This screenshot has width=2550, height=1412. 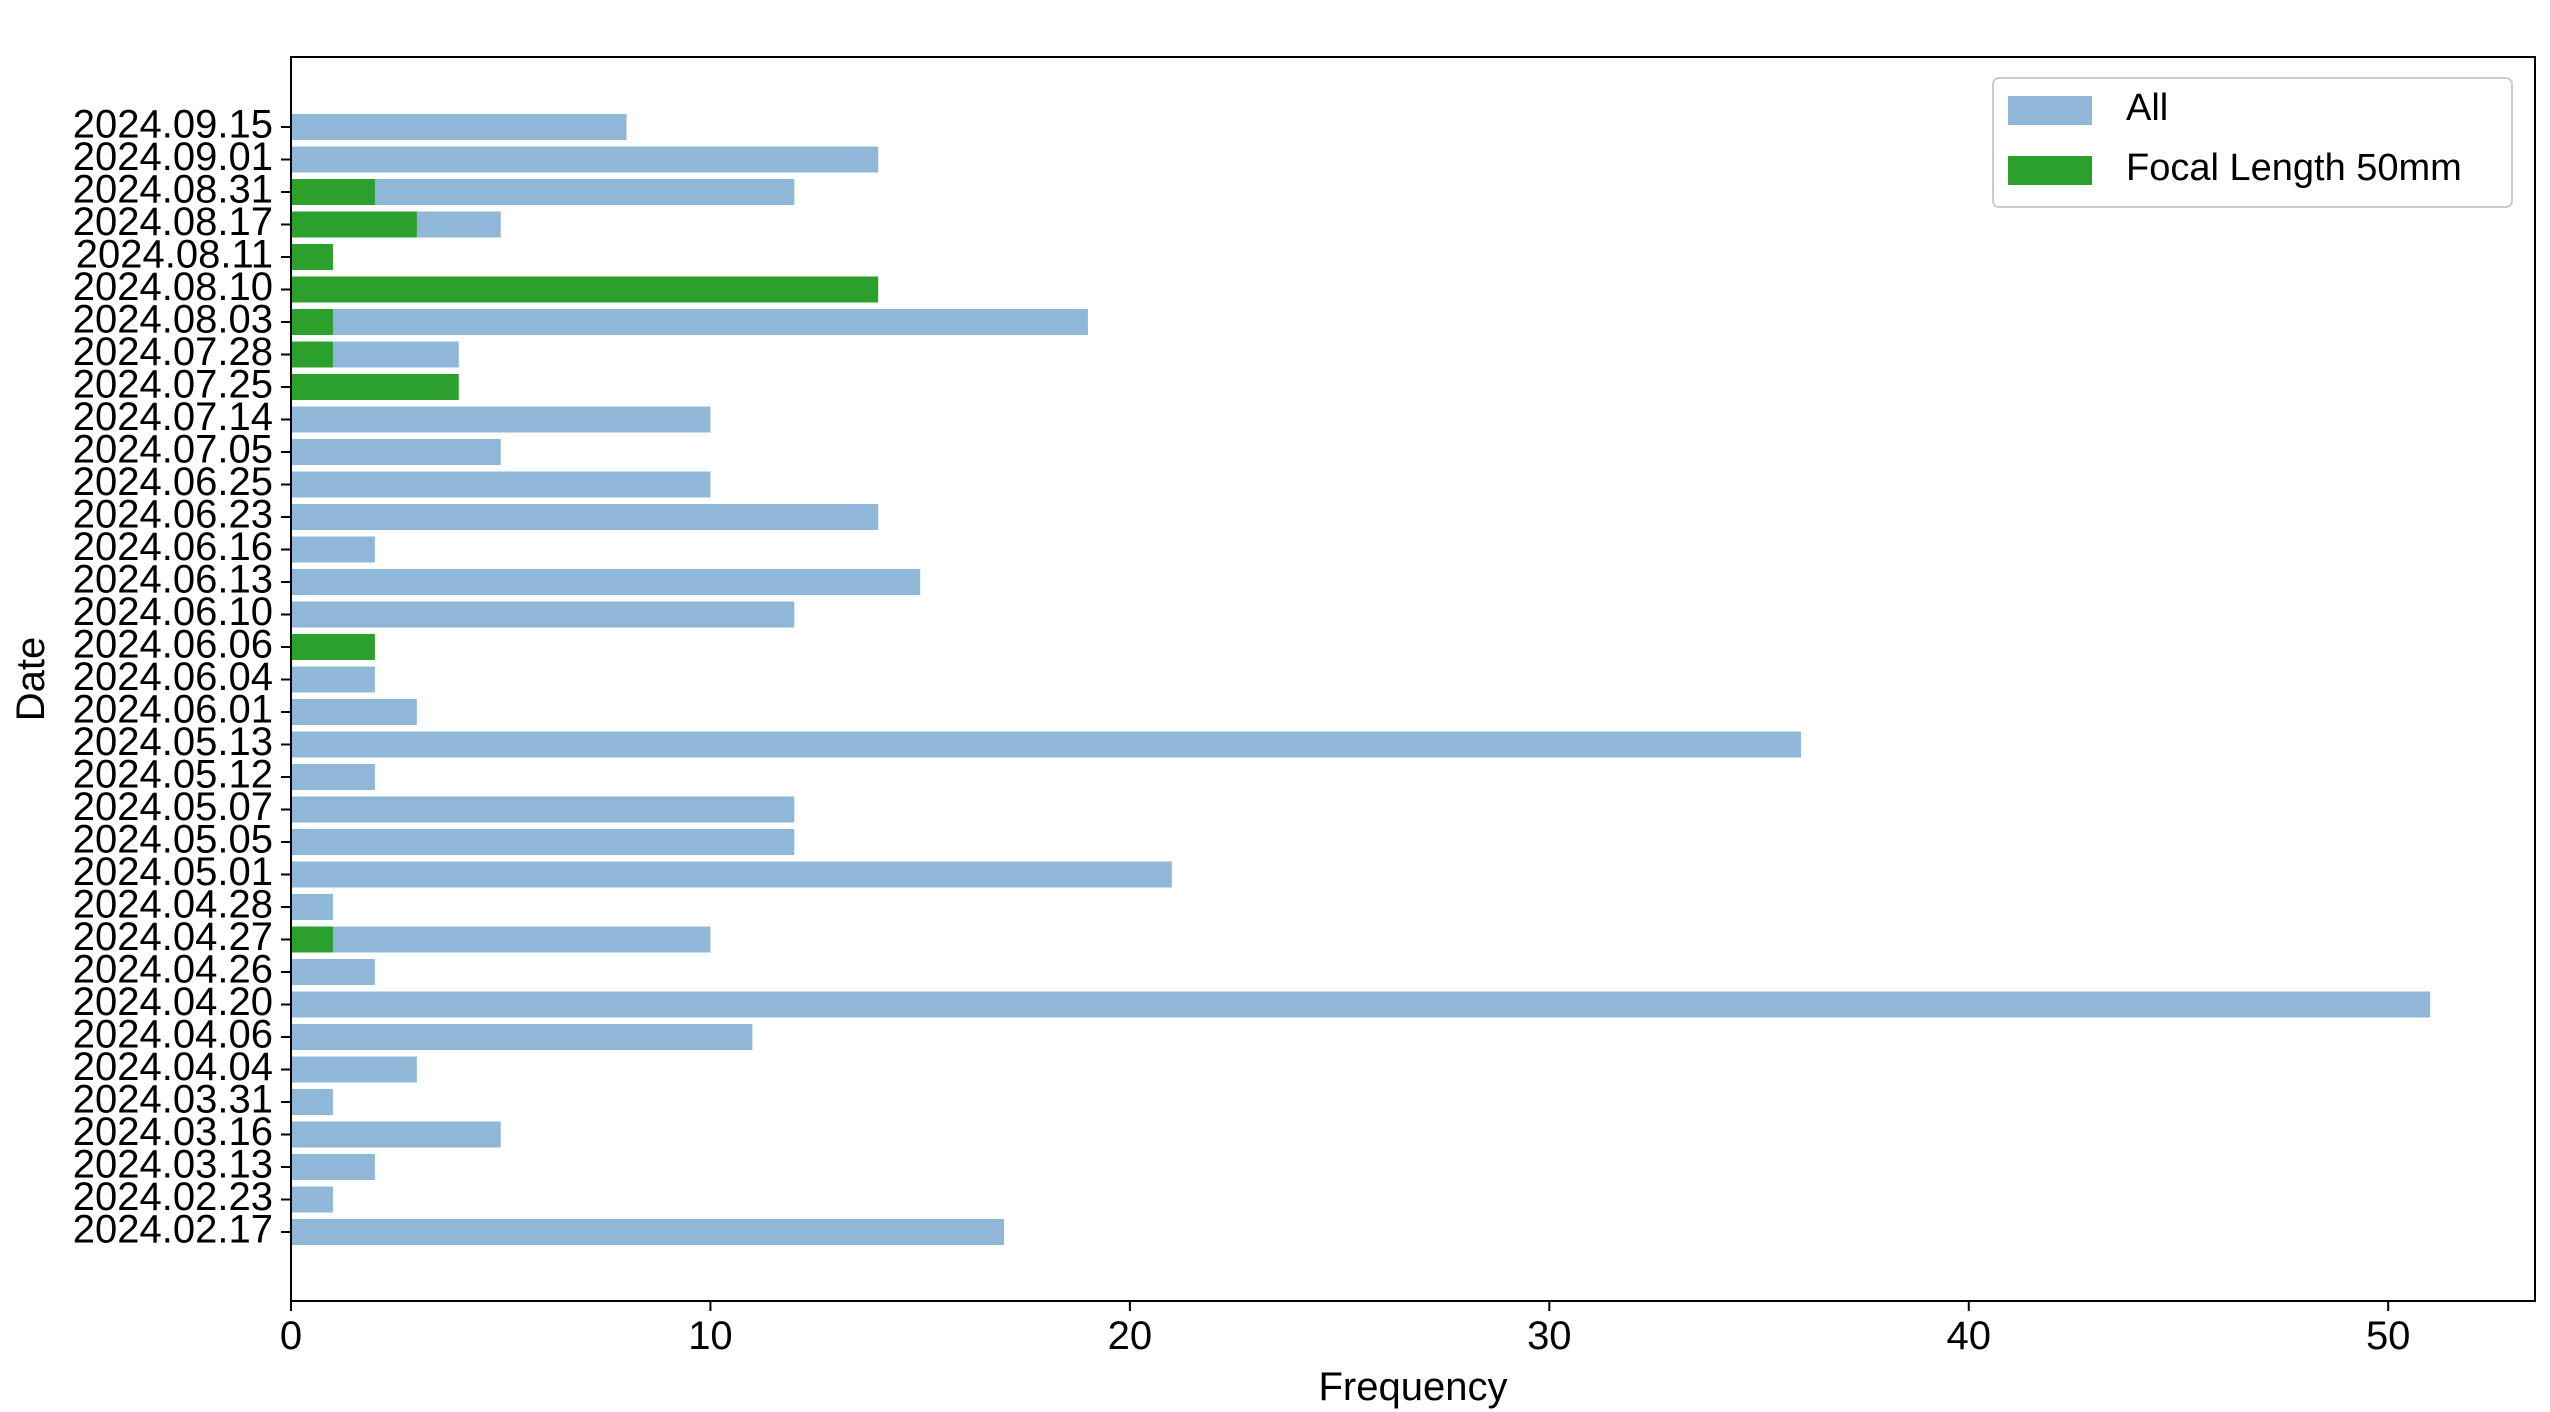 What do you see at coordinates (173, 157) in the screenshot?
I see `y-tick-label: 2024.09.01` at bounding box center [173, 157].